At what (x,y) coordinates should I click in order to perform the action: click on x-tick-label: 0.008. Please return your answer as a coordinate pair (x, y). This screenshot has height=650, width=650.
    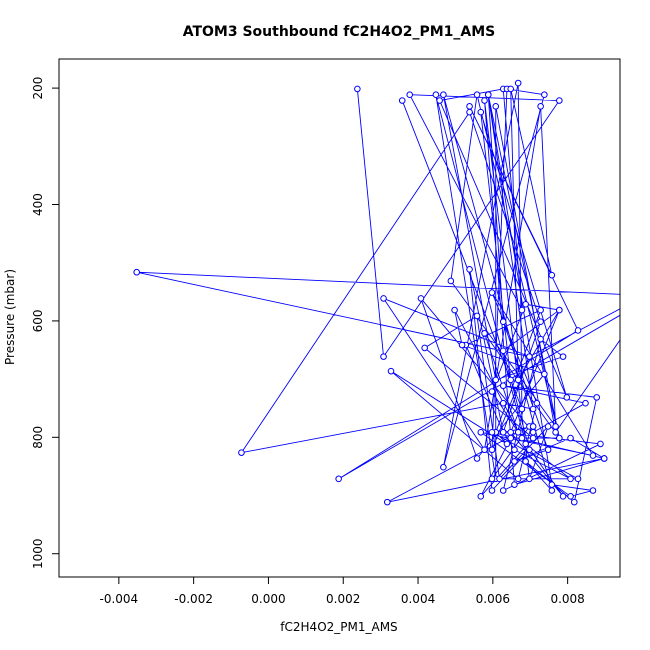
    Looking at the image, I should click on (567, 599).